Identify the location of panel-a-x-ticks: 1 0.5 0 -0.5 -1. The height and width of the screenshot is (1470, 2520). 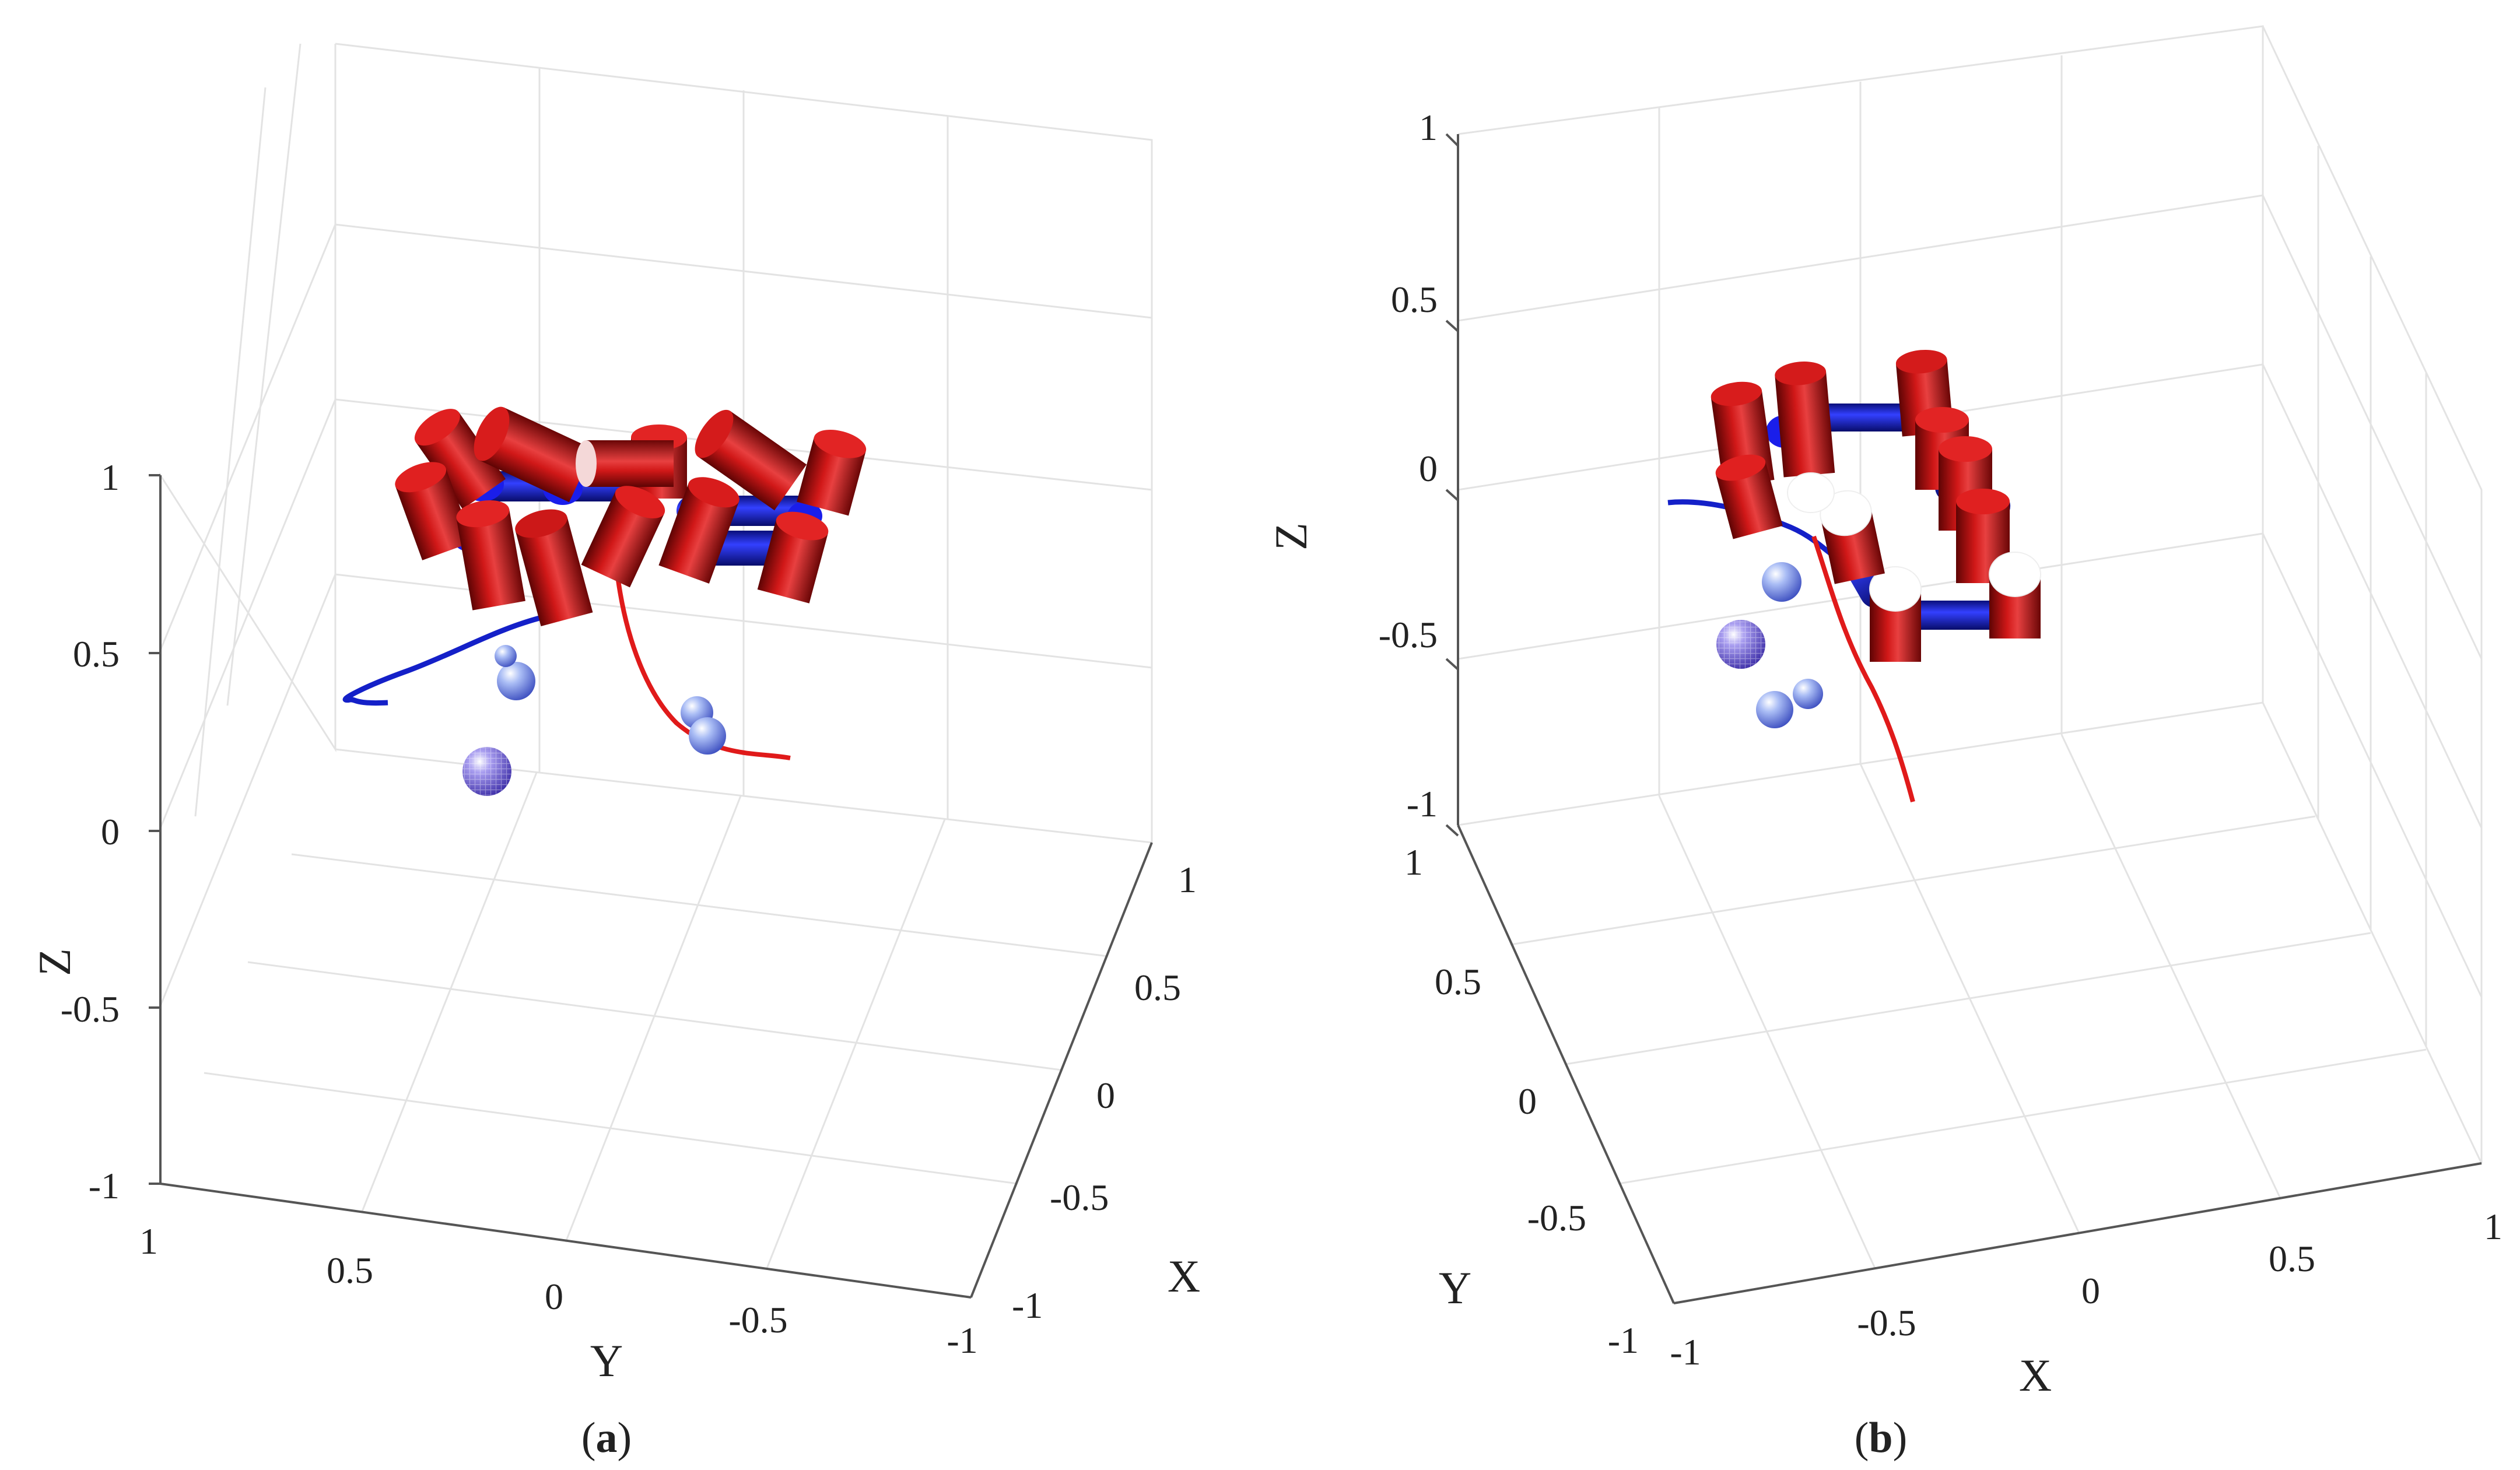
(1104, 1092).